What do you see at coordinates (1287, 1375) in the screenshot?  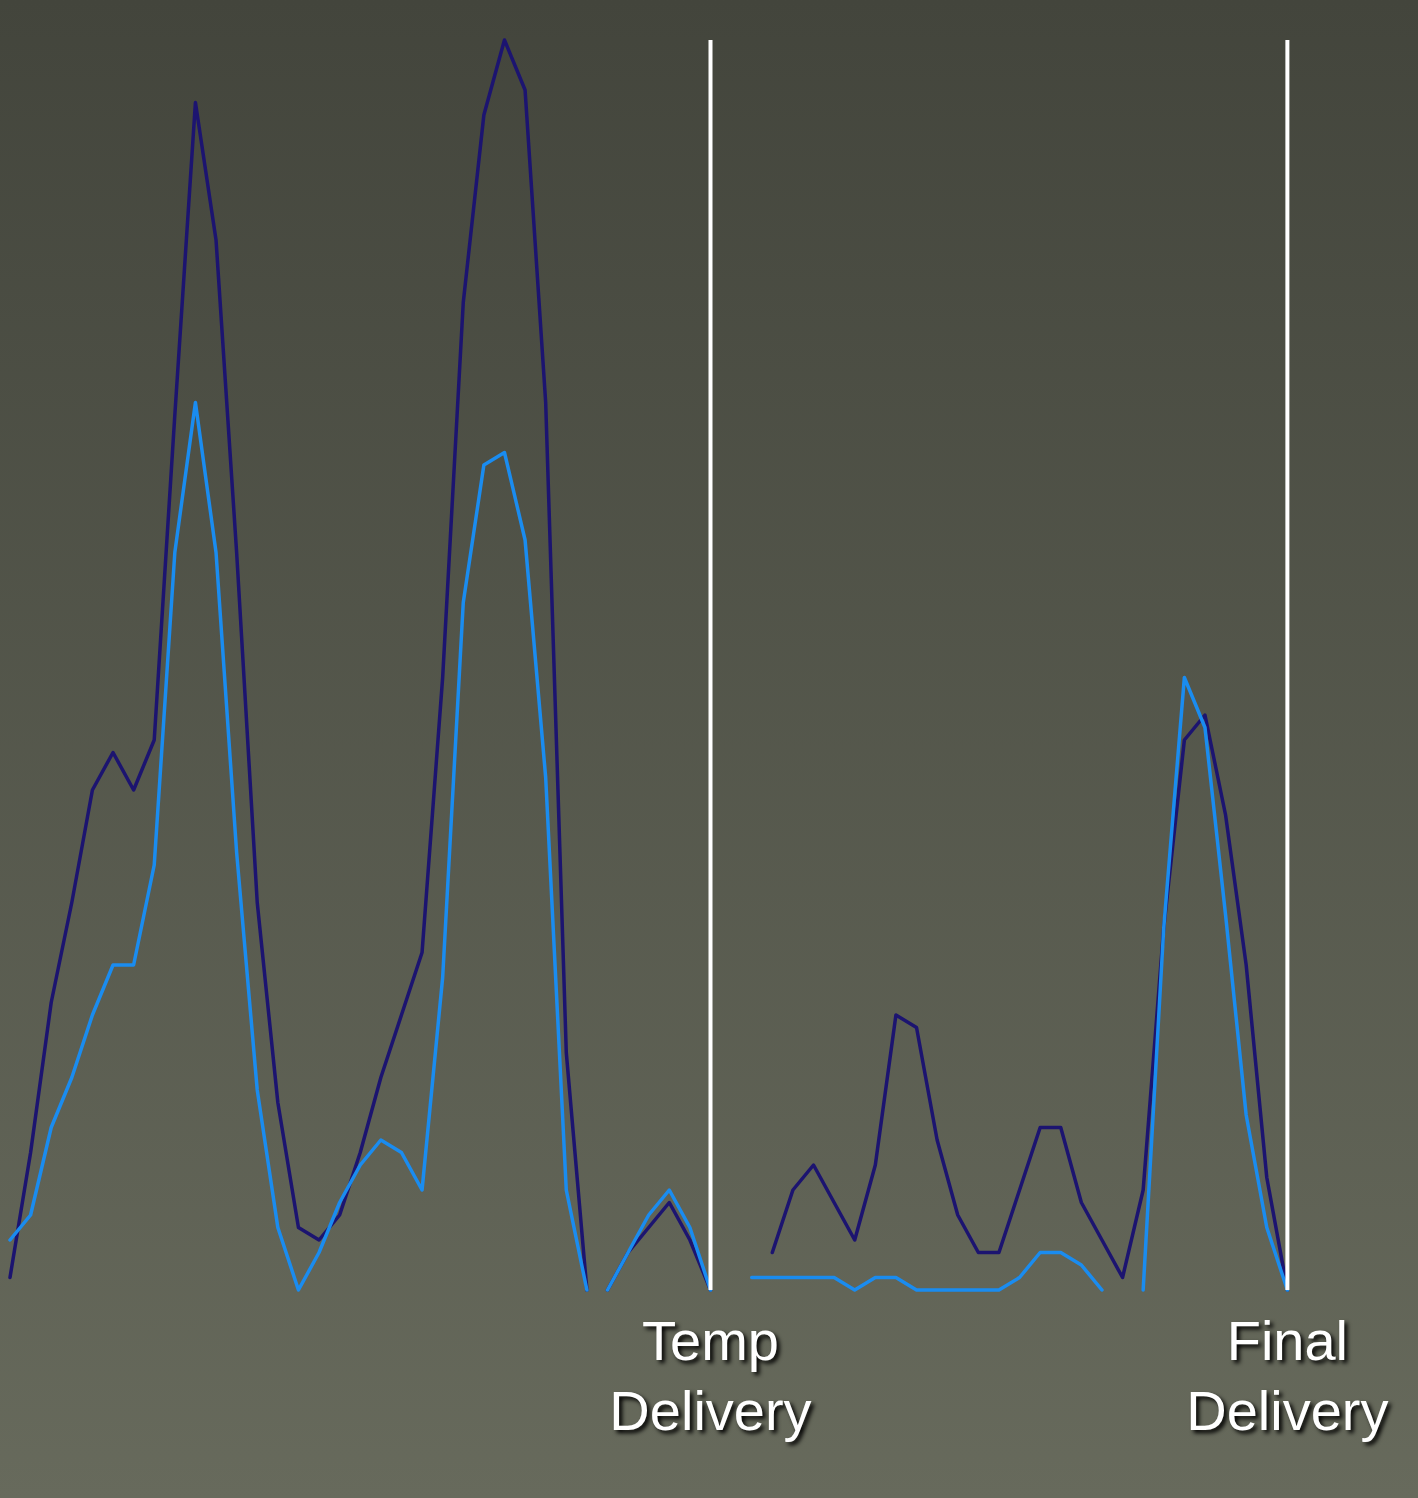 I see `x-tick-label: Final Delivery` at bounding box center [1287, 1375].